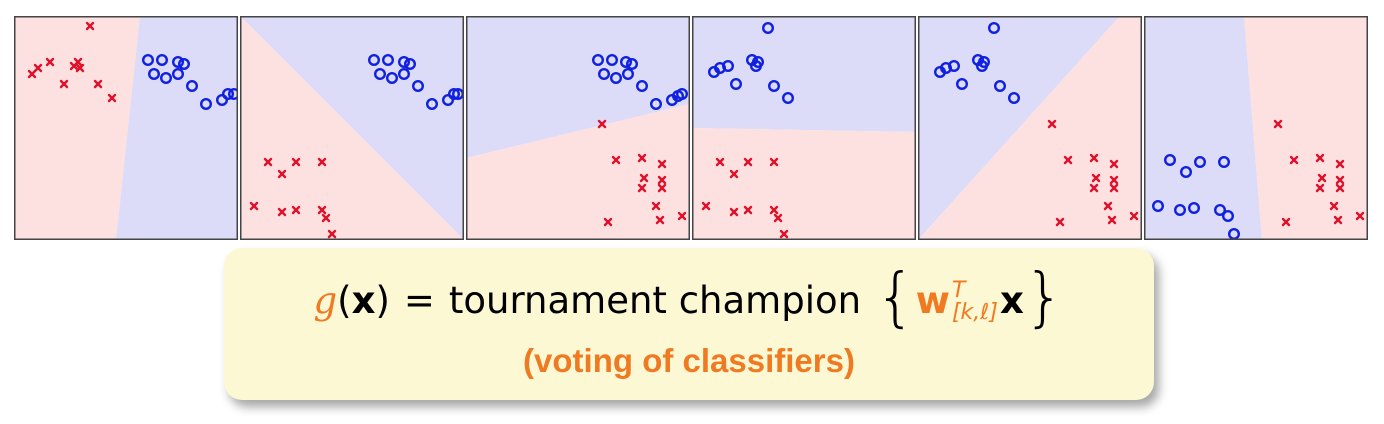  What do you see at coordinates (932, 300) in the screenshot?
I see `formula-w: w` at bounding box center [932, 300].